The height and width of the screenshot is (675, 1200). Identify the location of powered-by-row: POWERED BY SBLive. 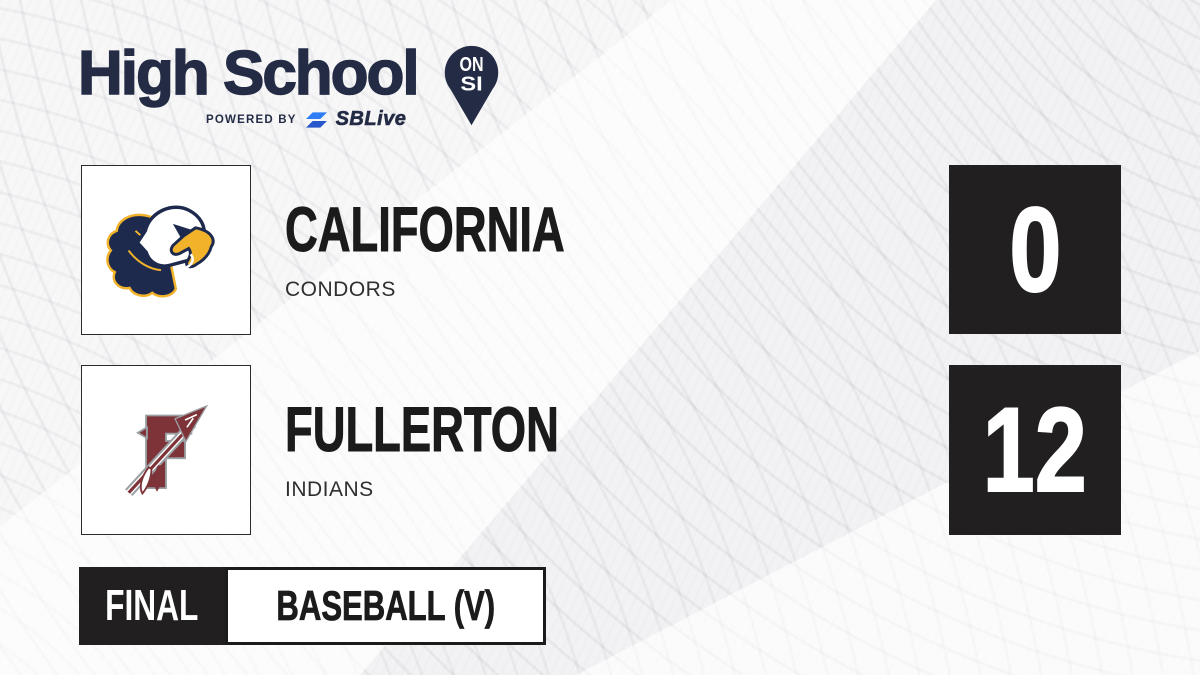
(306, 119).